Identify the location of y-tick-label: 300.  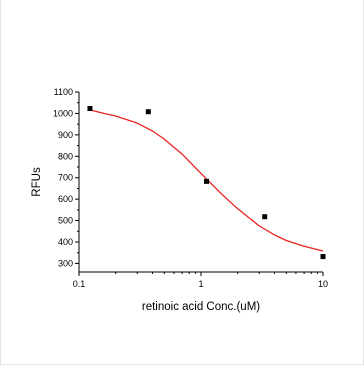
(65, 263).